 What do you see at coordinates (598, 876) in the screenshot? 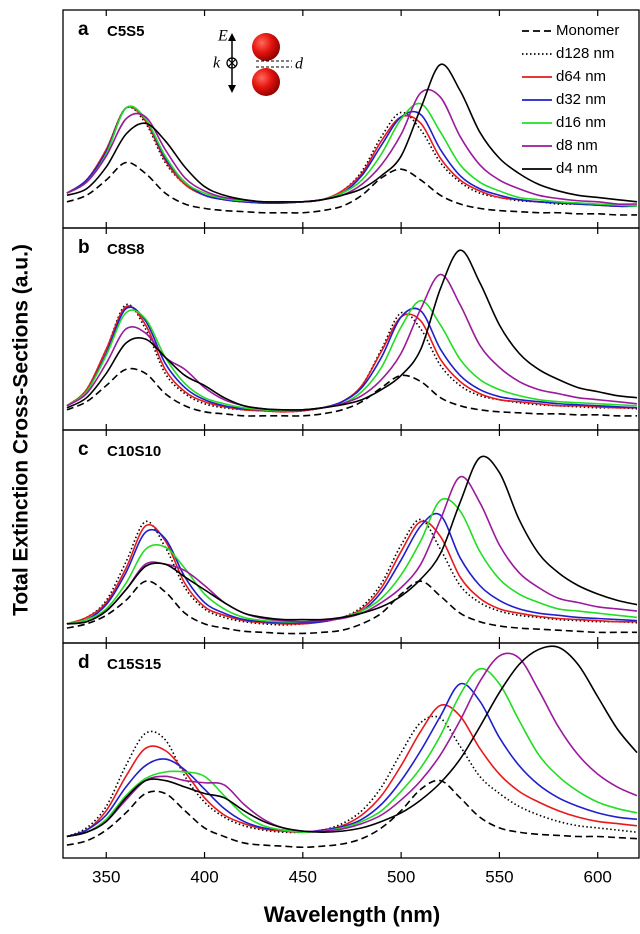
I see `x-tick-label: 600` at bounding box center [598, 876].